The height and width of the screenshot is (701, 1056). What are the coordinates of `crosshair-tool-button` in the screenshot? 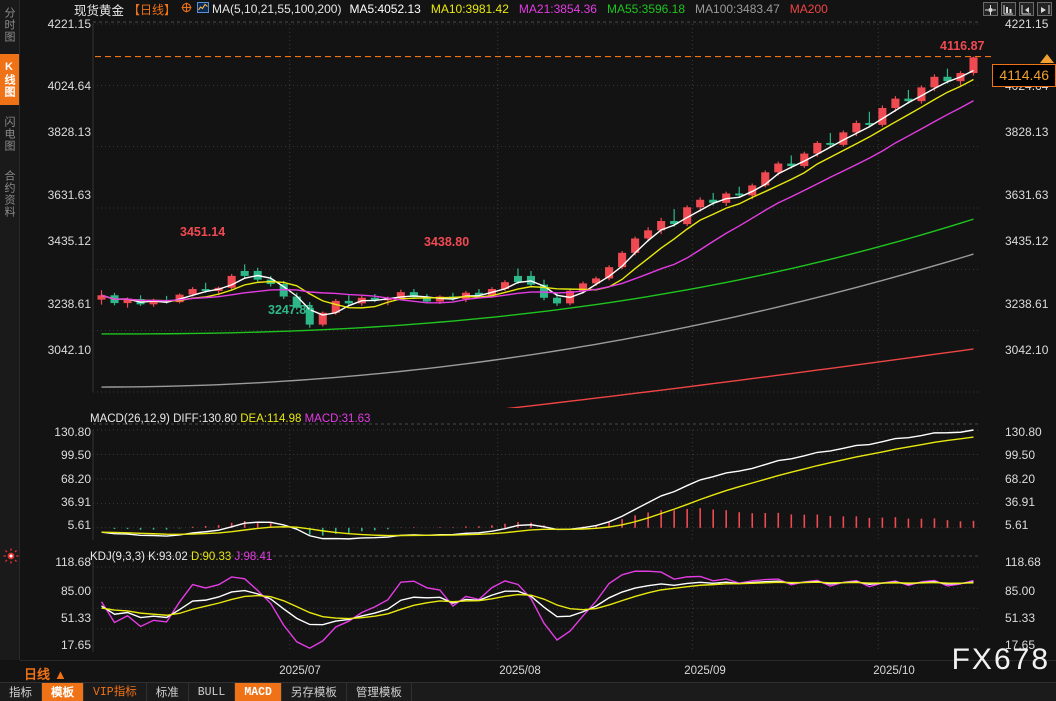 It's located at (990, 9).